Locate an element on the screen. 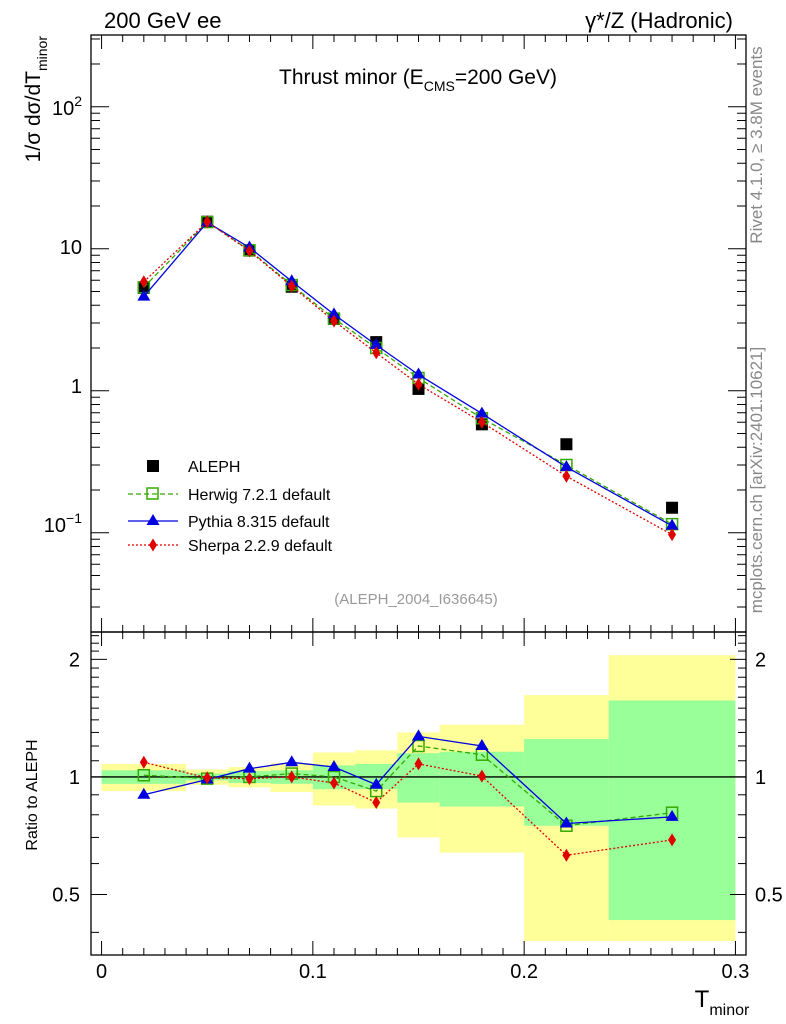  ratio-xtick-label: 0.3 is located at coordinates (736, 972).